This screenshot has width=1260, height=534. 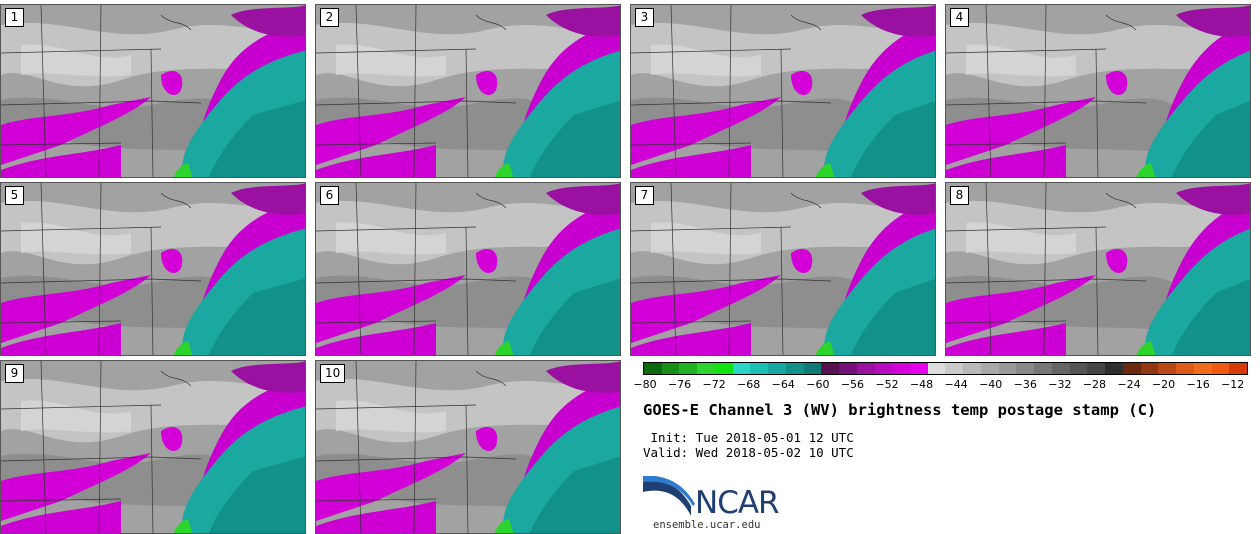 I want to click on map-panel: 2, so click(x=468, y=91).